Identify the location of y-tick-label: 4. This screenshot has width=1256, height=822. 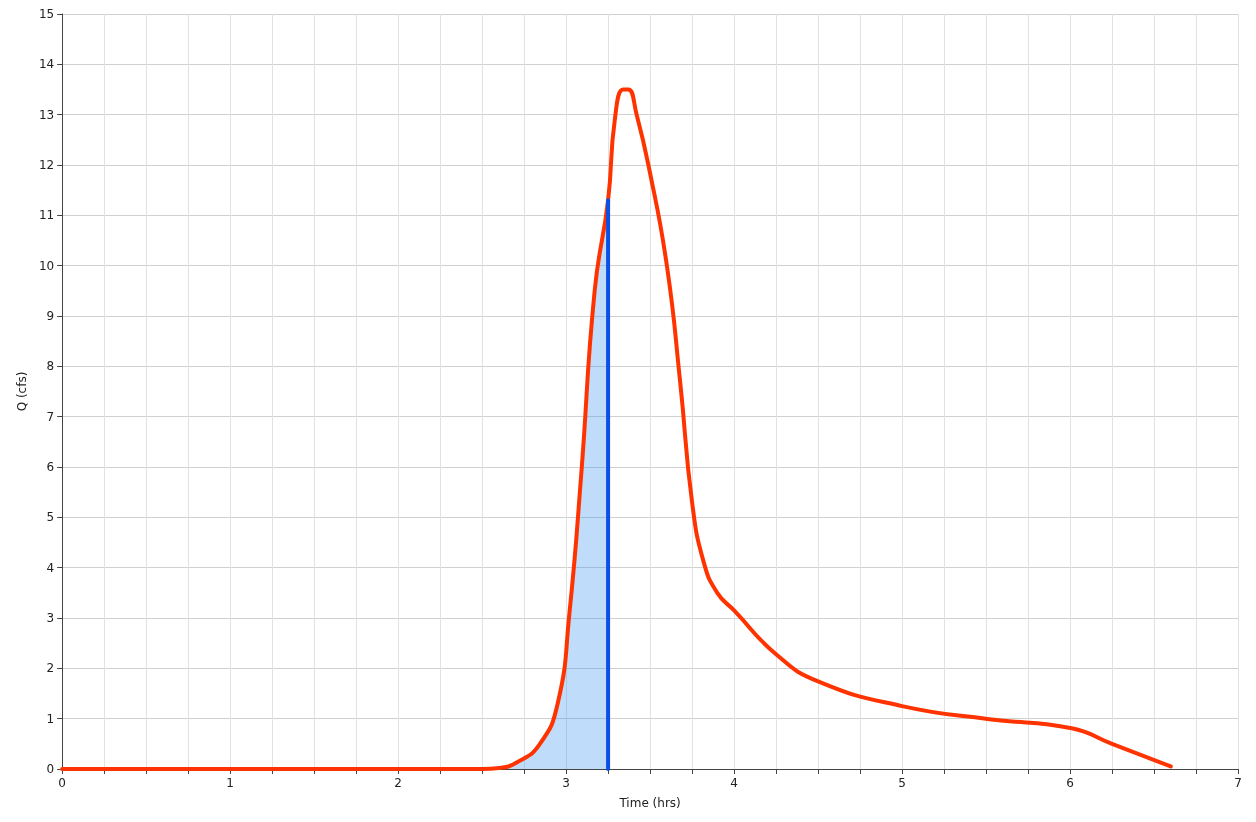
(50, 567).